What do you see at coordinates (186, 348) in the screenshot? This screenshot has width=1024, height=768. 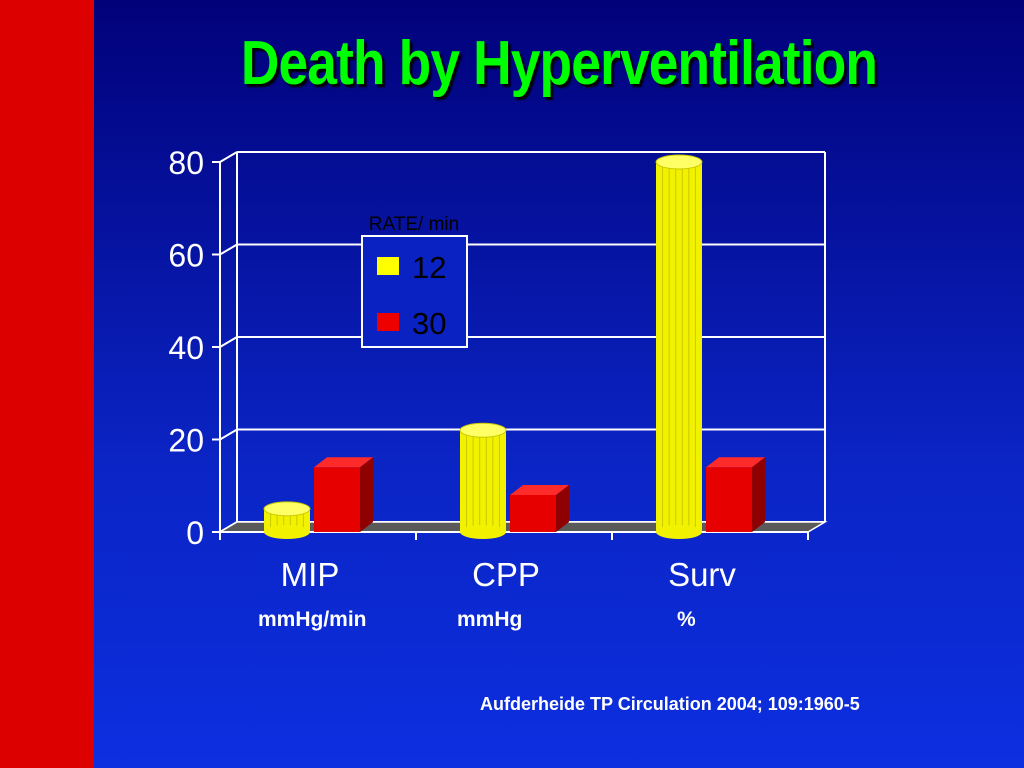 I see `y-tick-label: 40` at bounding box center [186, 348].